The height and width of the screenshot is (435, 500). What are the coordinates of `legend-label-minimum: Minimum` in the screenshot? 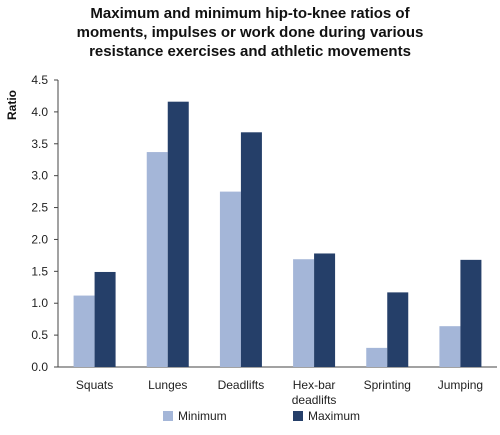 It's located at (202, 416).